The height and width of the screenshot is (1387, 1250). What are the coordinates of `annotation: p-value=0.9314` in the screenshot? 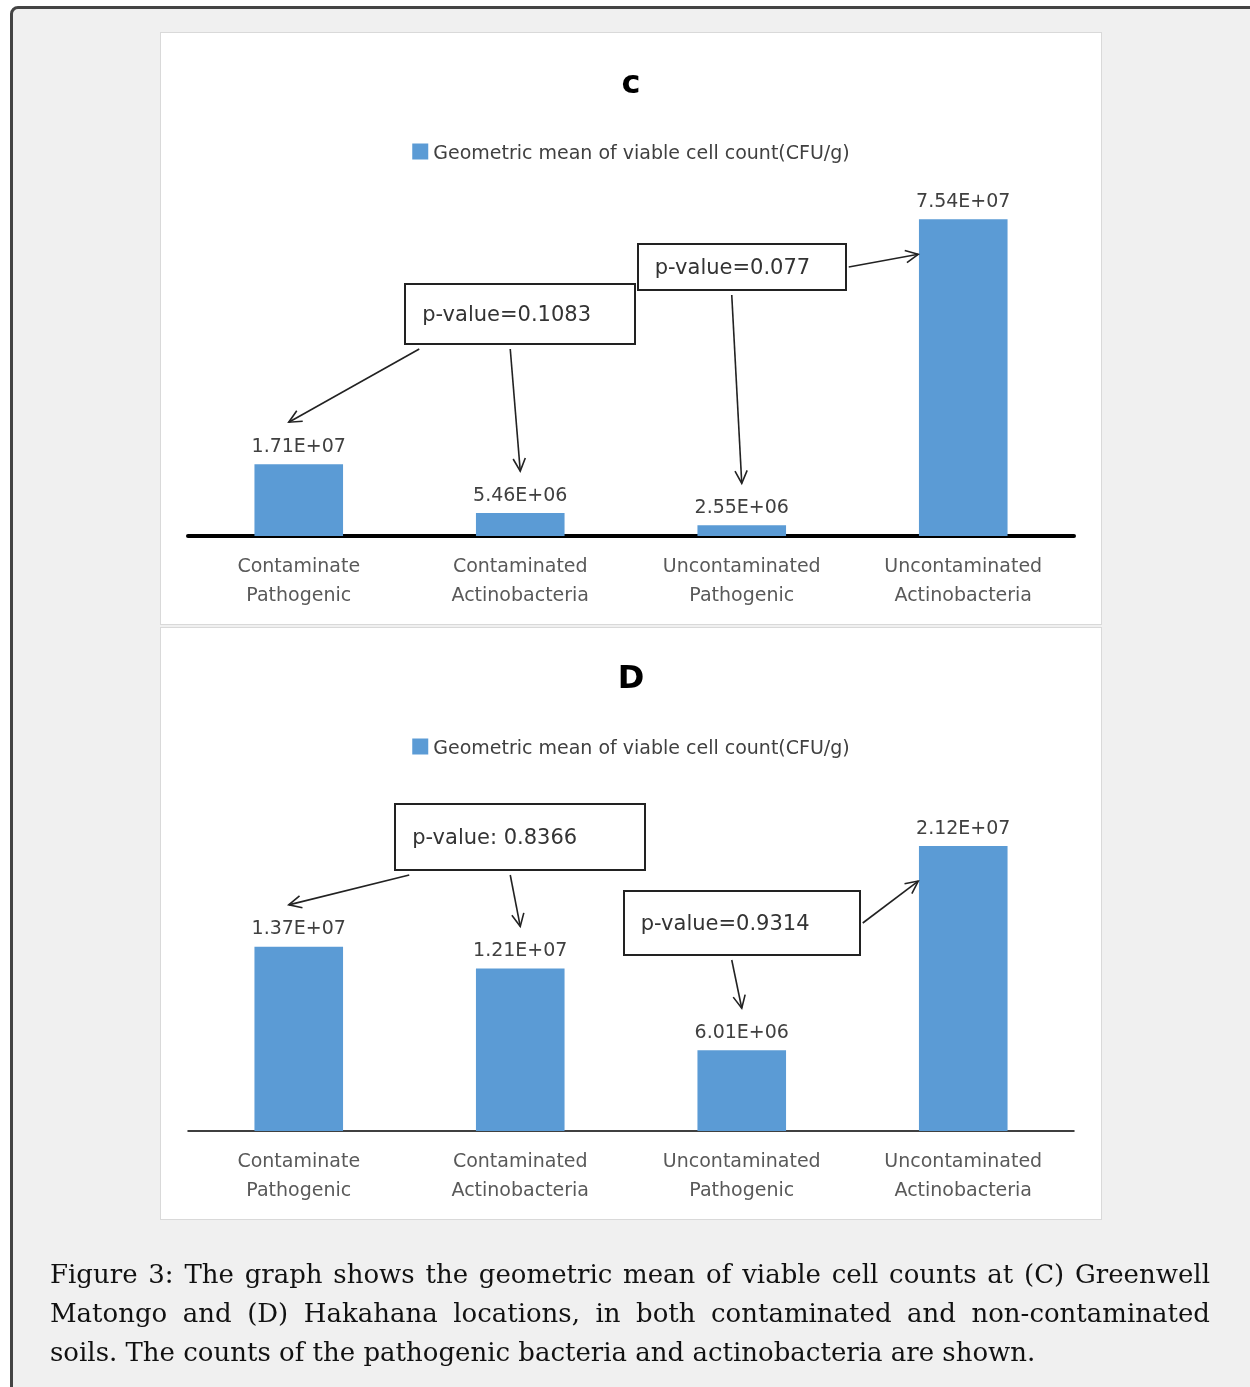 It's located at (741, 923).